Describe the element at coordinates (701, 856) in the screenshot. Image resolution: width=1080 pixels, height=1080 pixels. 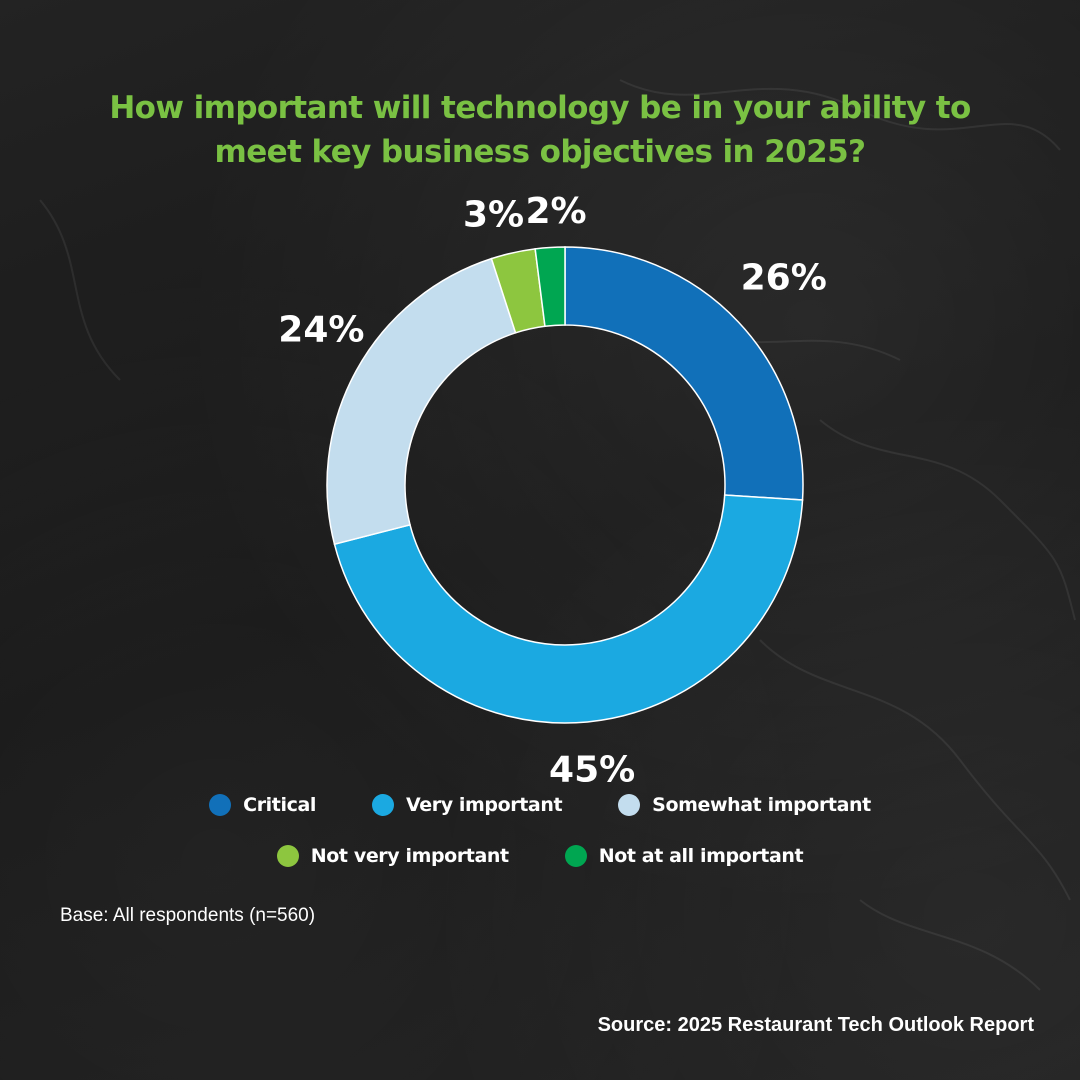
I see `legend-label: Not at all important` at that location.